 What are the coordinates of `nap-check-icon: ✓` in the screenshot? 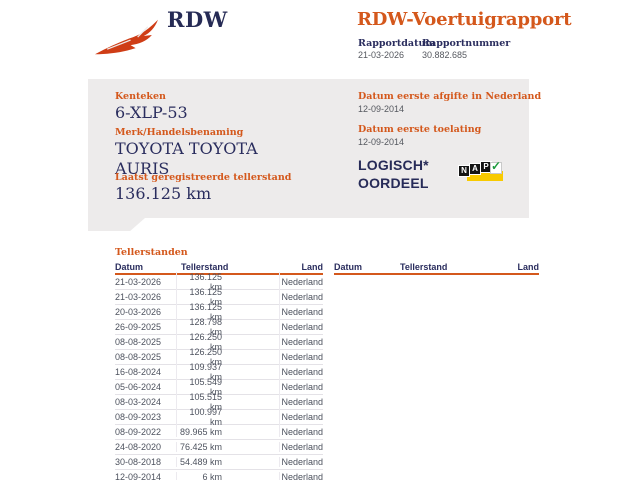 It's located at (496, 166).